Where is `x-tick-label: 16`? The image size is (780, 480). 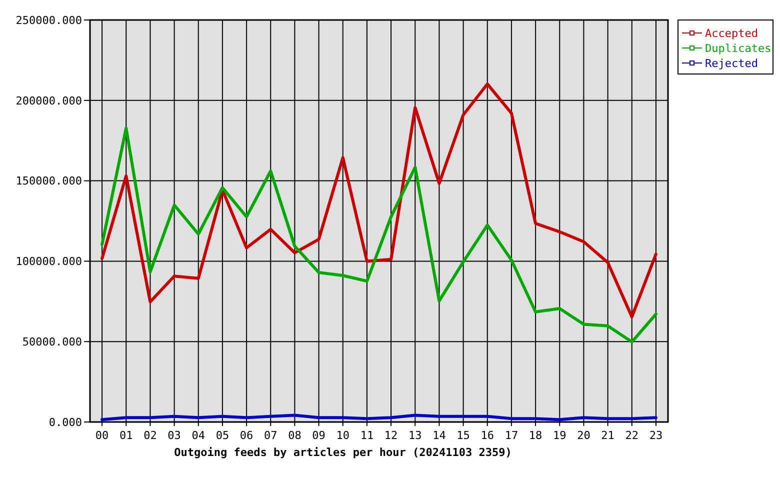
x-tick-label: 16 is located at coordinates (487, 435).